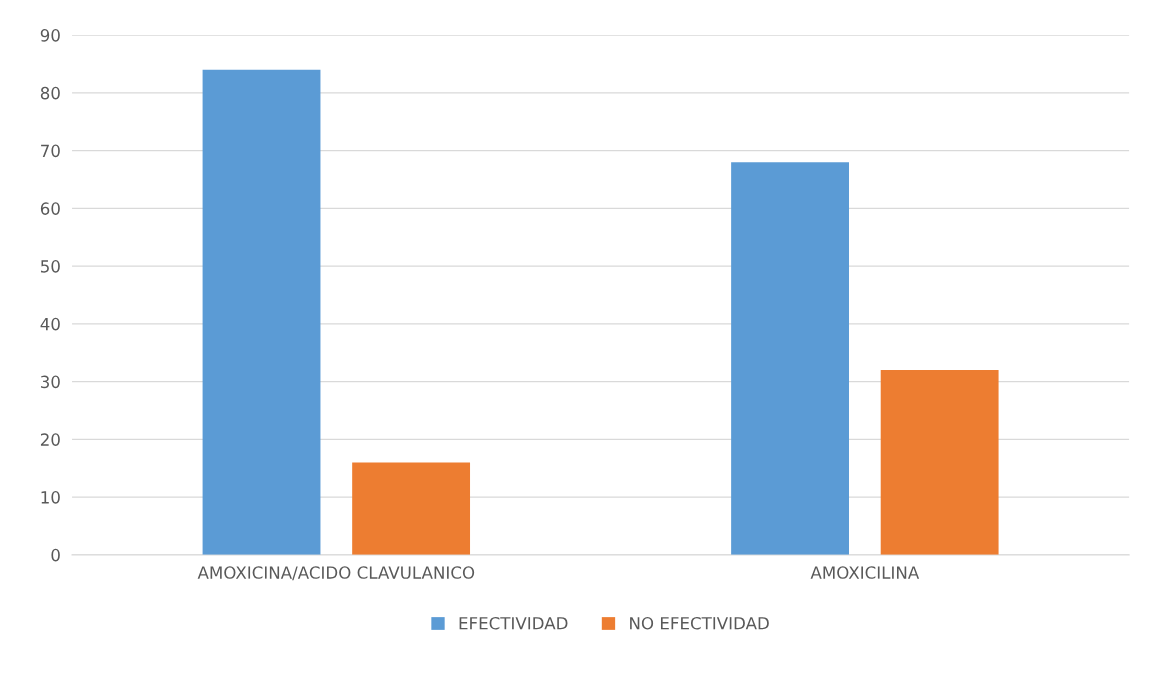 The width and height of the screenshot is (1149, 675). What do you see at coordinates (50, 382) in the screenshot?
I see `y-tick-label: 30` at bounding box center [50, 382].